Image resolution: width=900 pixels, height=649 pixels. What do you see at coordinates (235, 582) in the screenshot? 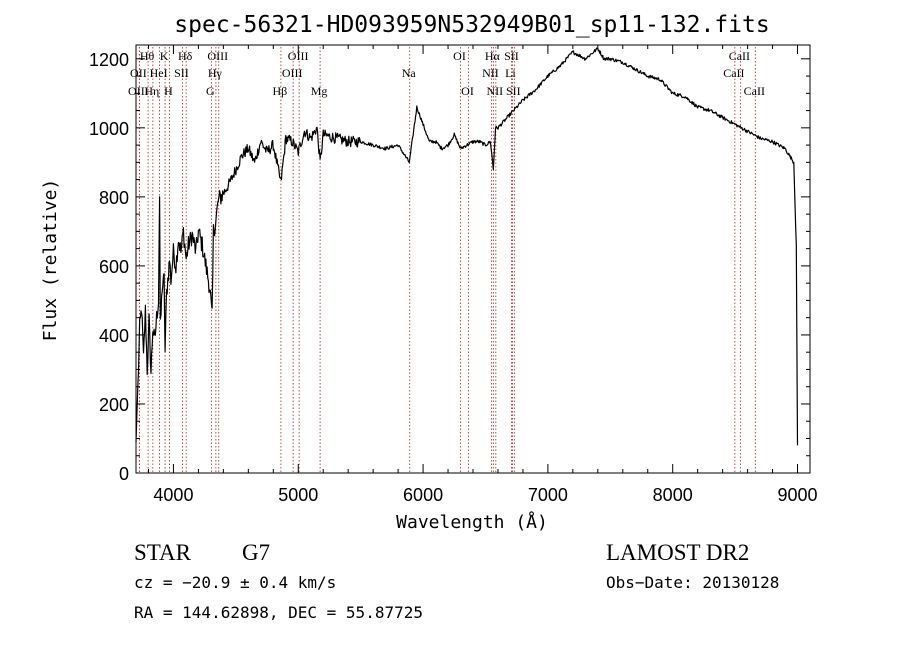
I see `redshift-velocity: cz = −20.9 ± 0.4 km/s` at bounding box center [235, 582].